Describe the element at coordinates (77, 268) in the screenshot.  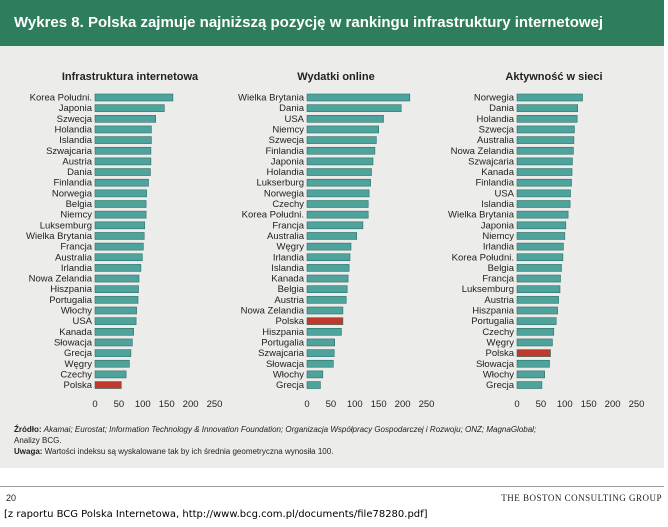
I see `category-label: Irlandia` at that location.